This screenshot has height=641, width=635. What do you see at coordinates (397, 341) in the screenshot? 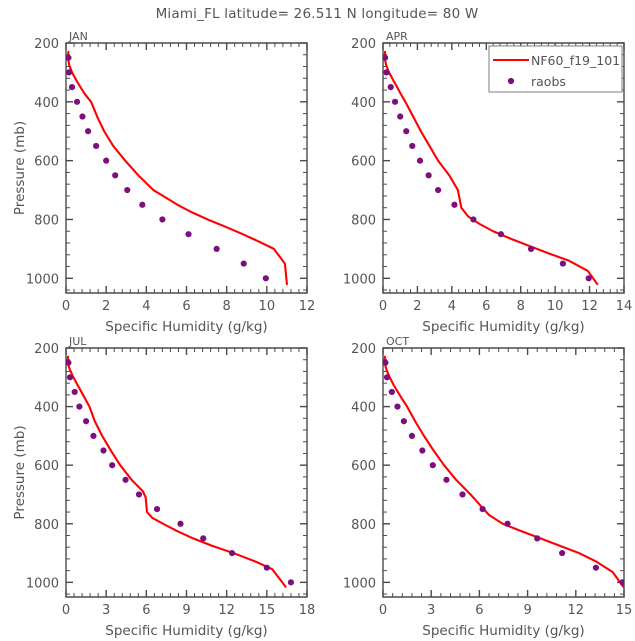
I see `panel-label-oct: OCT` at bounding box center [397, 341].